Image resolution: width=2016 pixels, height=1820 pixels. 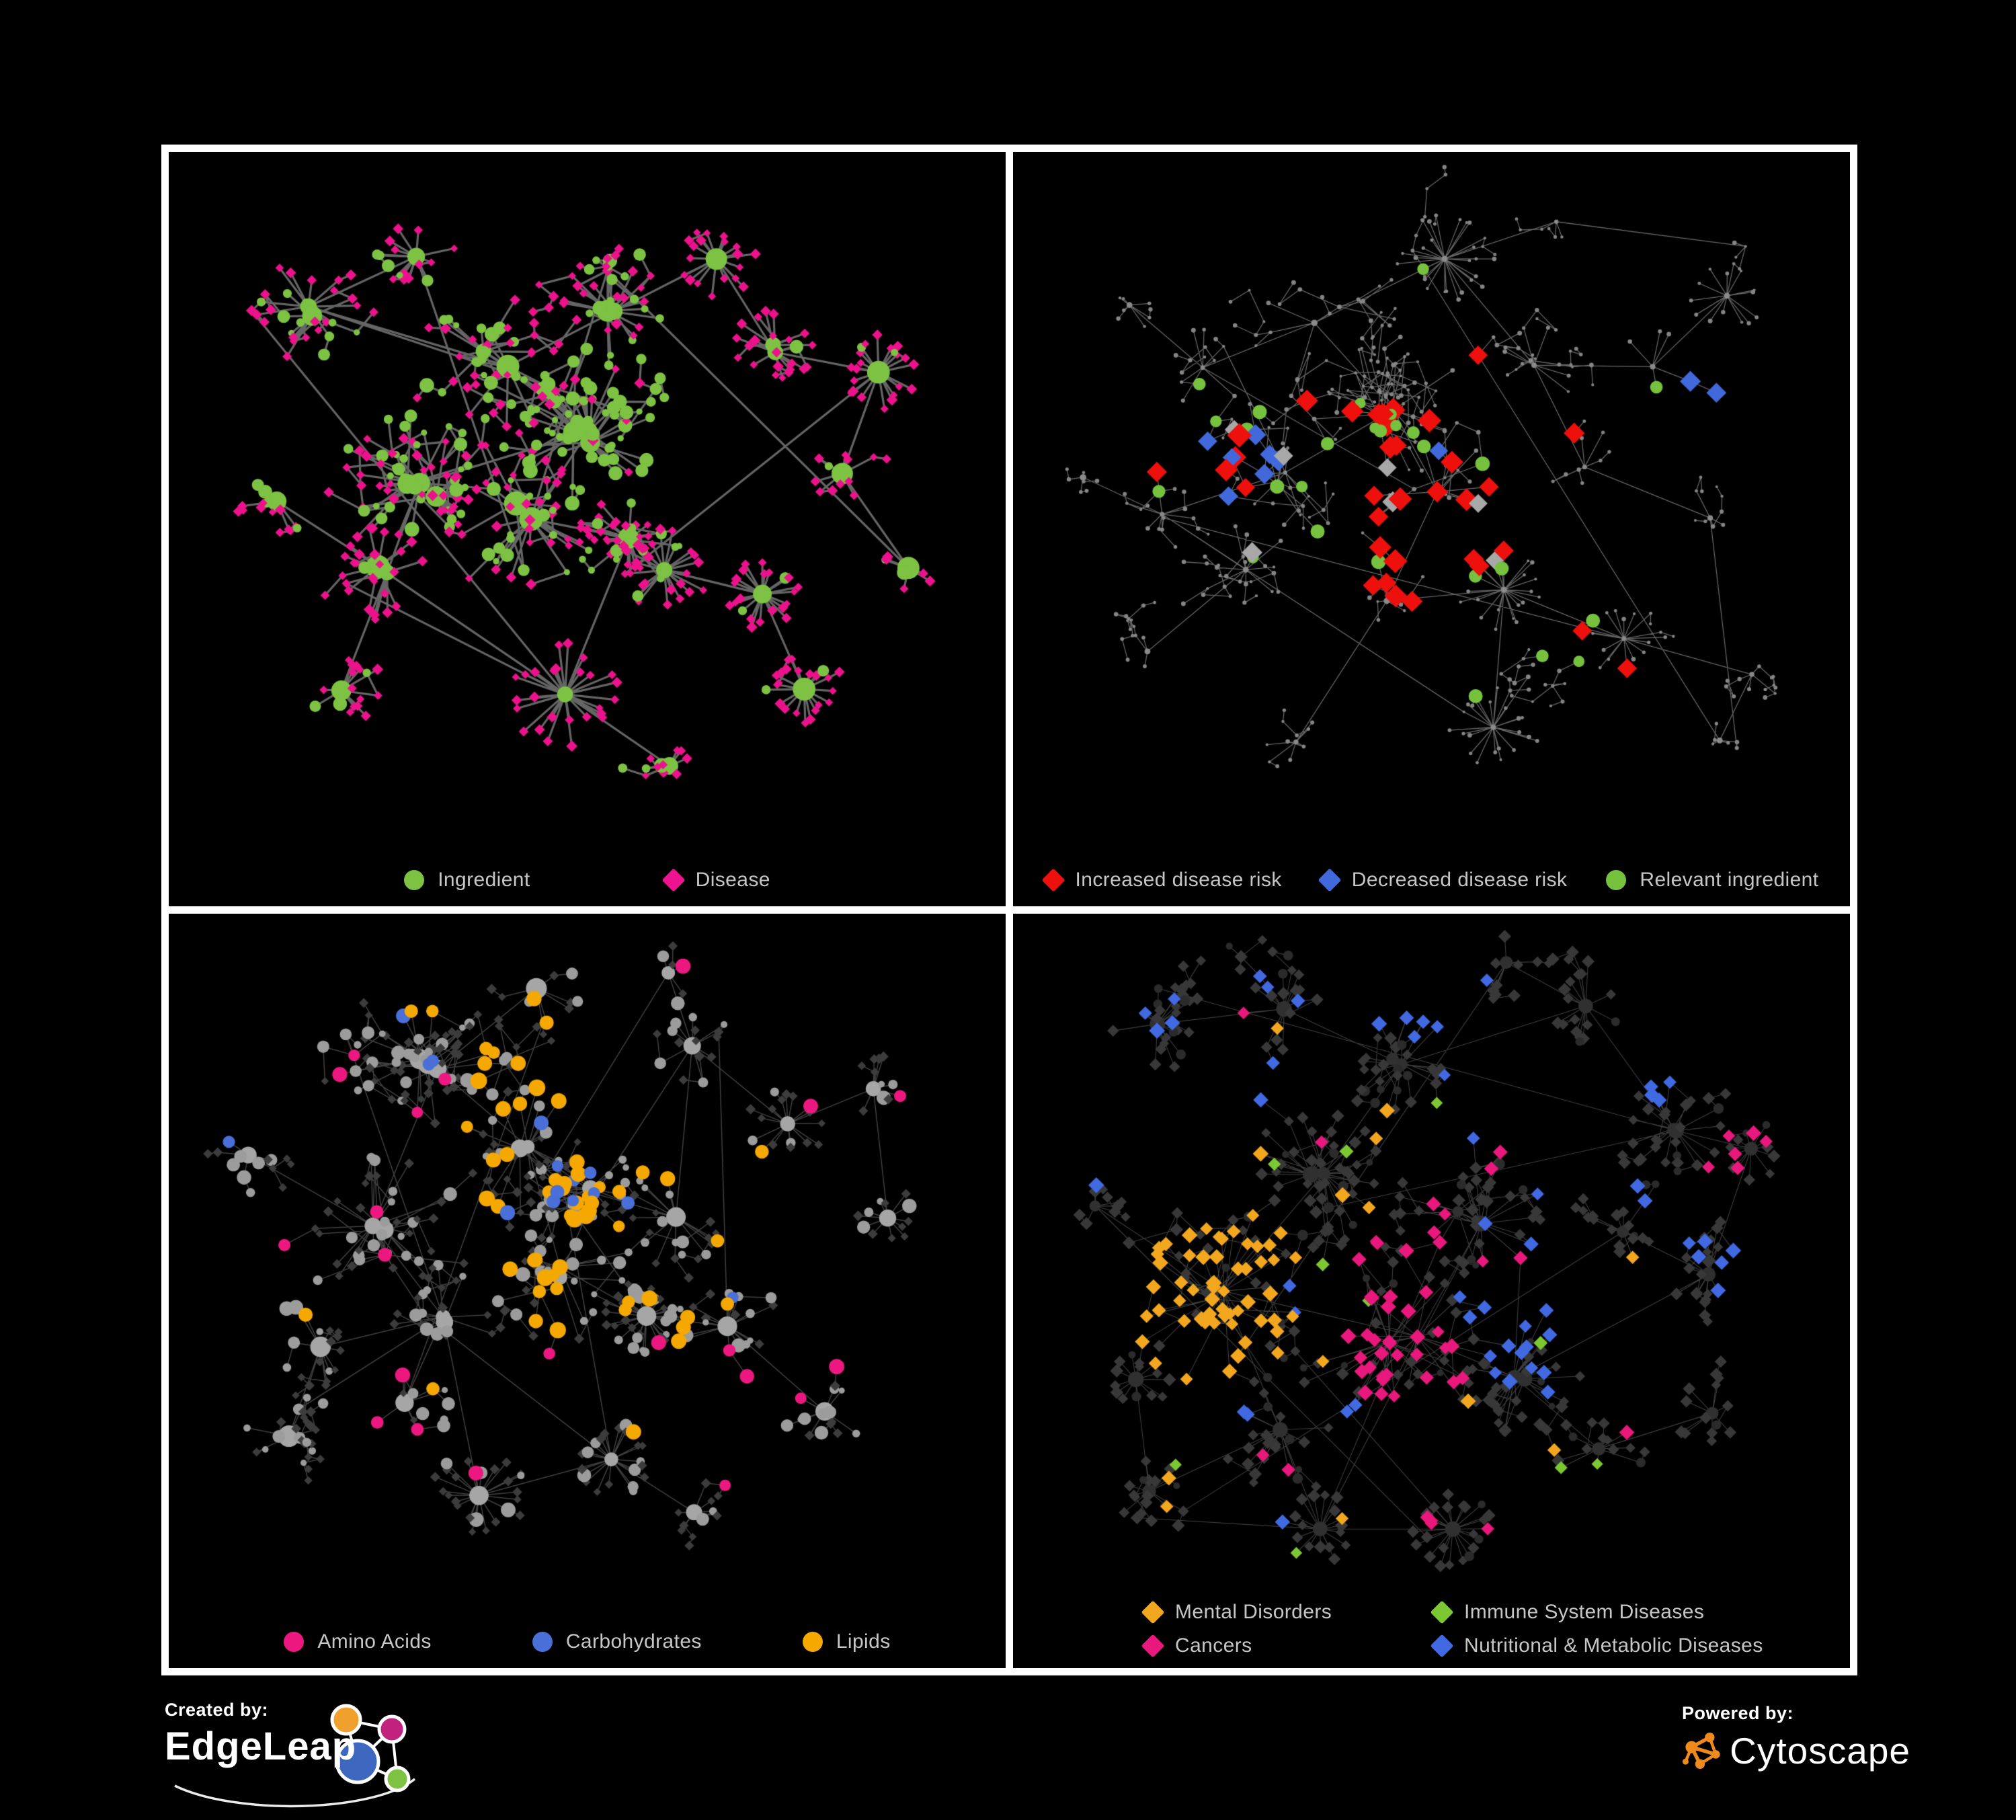 I want to click on legend-label: Nutritional & Metabolic Diseases, so click(x=1613, y=1645).